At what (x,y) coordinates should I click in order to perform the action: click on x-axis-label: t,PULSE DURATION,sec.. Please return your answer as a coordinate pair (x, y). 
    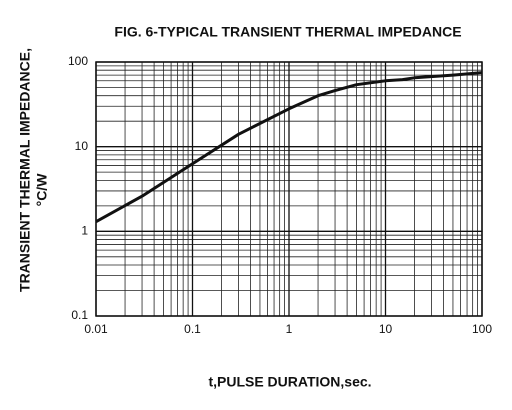
    Looking at the image, I should click on (289, 382).